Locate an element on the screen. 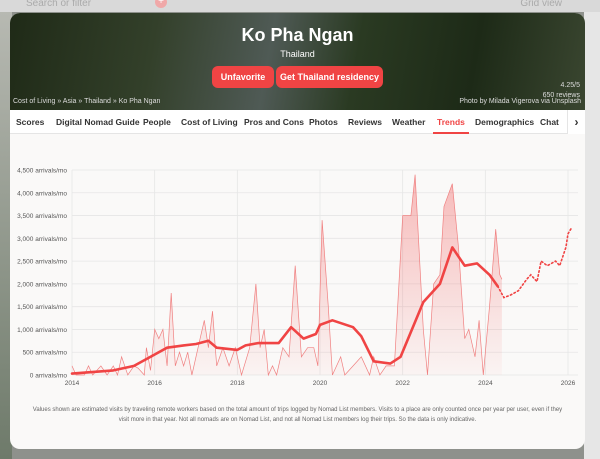 This screenshot has width=600, height=459. tab-scores: Scores is located at coordinates (30, 122).